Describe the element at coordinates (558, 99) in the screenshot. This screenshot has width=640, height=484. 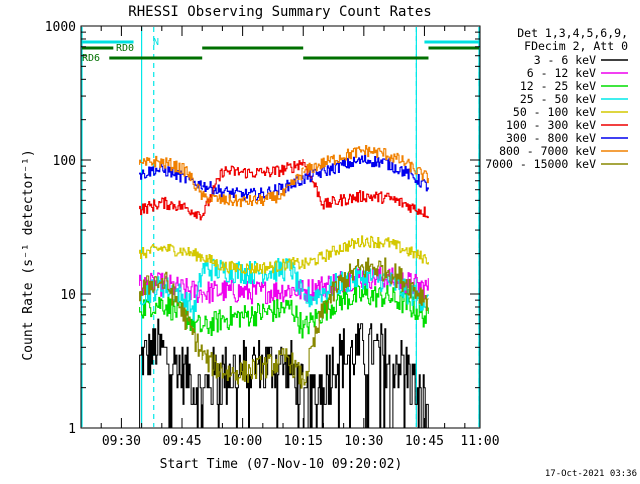
I see `legend-entry-label: 25 - 50 keV` at that location.